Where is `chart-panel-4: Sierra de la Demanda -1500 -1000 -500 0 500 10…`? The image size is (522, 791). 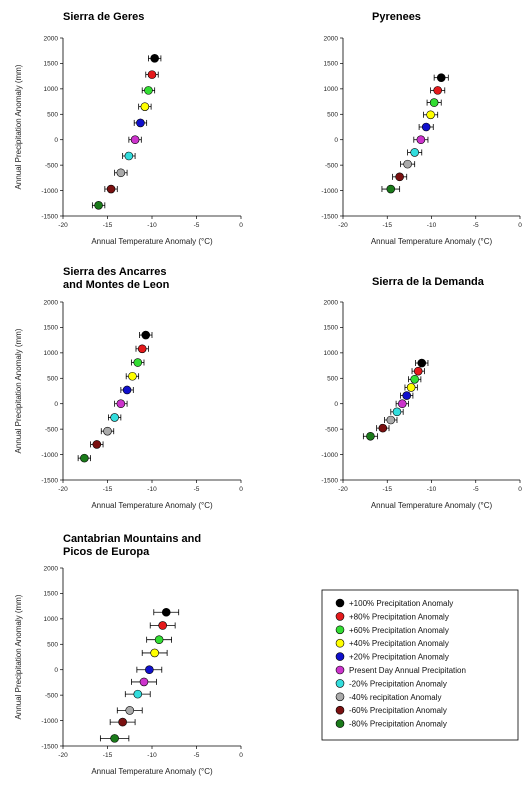
chart-panel-4: Sierra de la Demanda -1500 -1000 -500 0 500 10… is located at coordinates (421, 393).